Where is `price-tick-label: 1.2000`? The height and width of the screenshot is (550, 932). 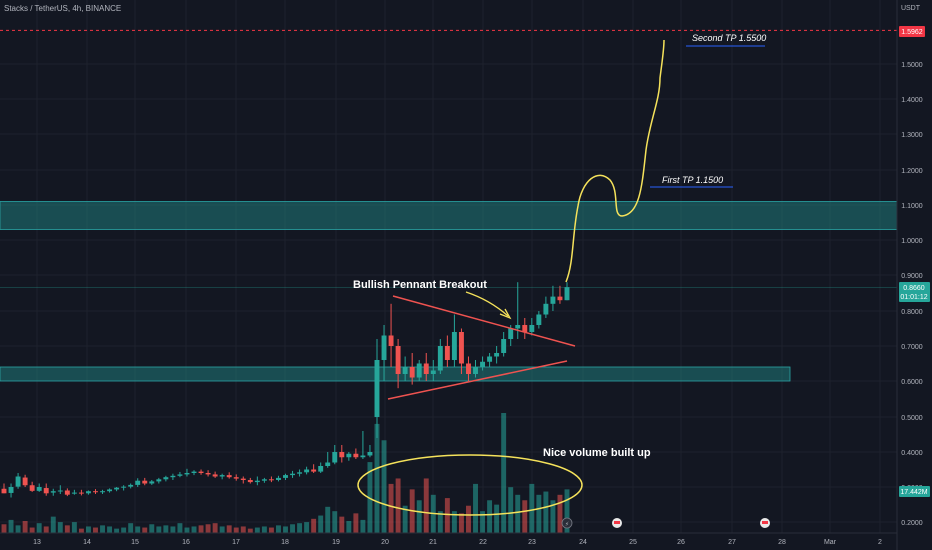 price-tick-label: 1.2000 is located at coordinates (912, 171).